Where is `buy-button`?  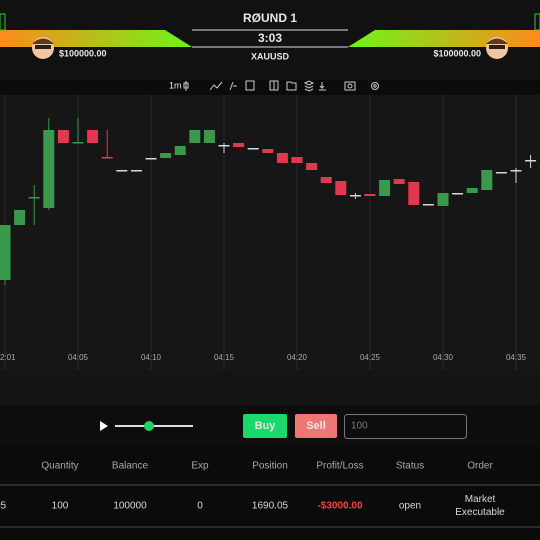
buy-button is located at coordinates (265, 426).